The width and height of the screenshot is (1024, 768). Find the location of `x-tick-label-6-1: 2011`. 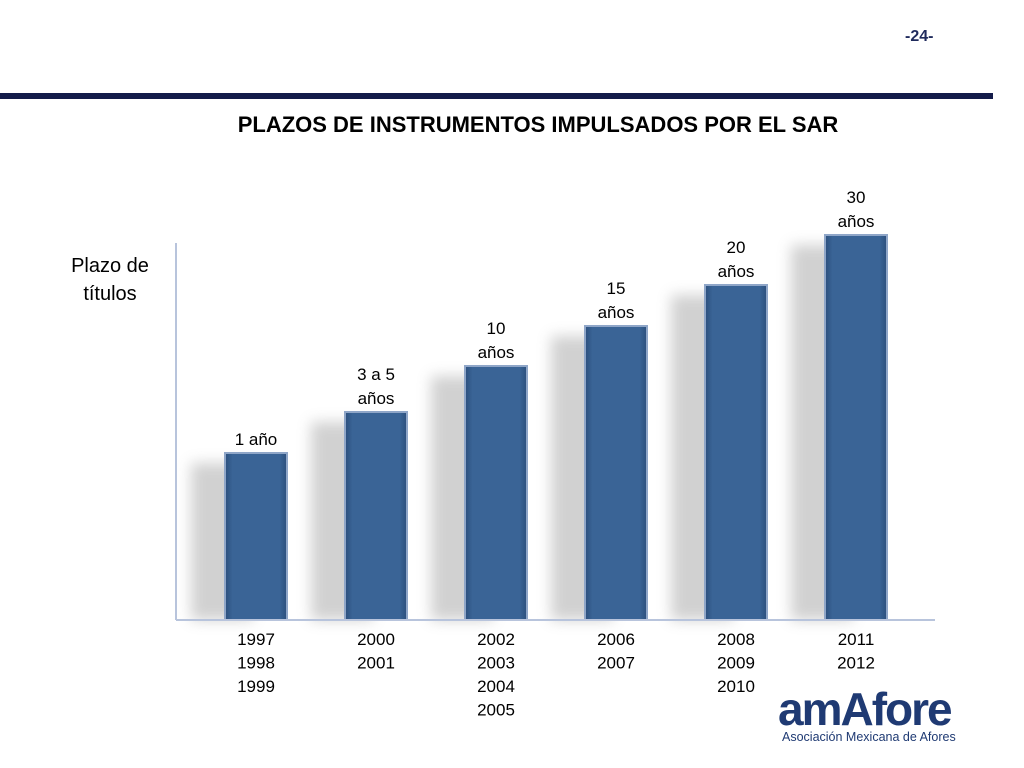

x-tick-label-6-1: 2011 is located at coordinates (856, 639).